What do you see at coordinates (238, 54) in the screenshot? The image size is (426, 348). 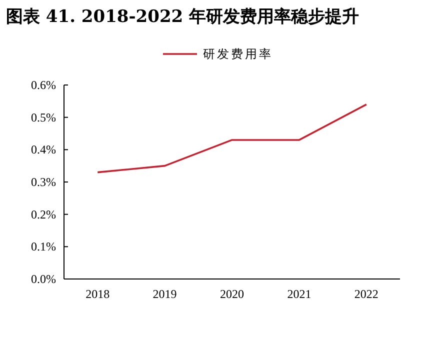 I see `legend-label: 研发费用率` at bounding box center [238, 54].